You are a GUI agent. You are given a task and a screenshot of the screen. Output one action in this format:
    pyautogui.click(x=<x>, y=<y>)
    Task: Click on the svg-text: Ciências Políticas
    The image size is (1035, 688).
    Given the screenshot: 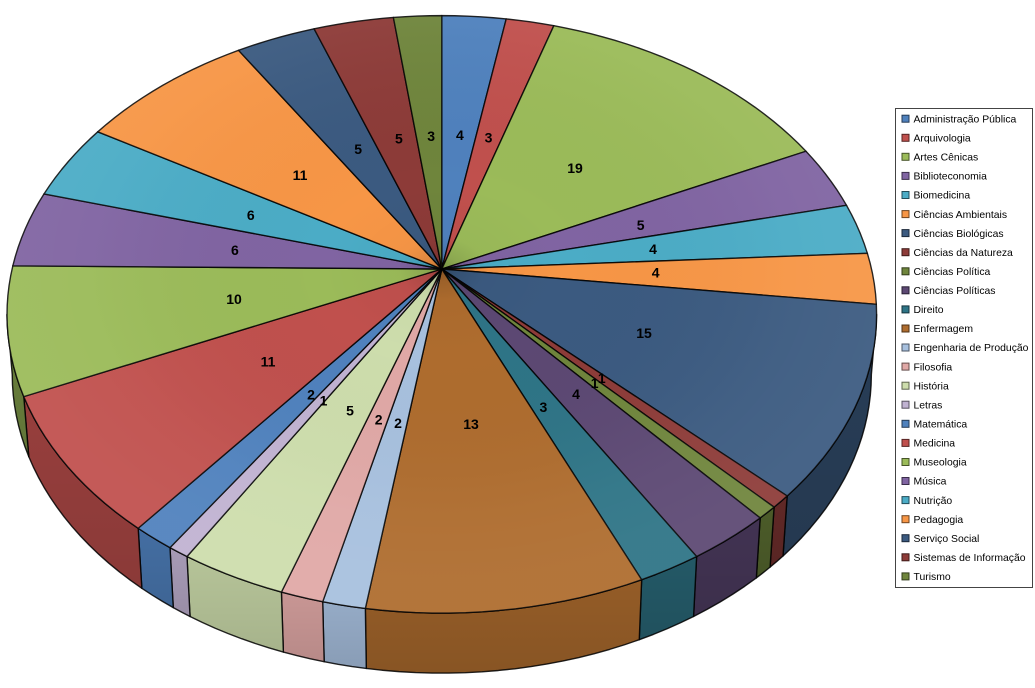 What is the action you would take?
    pyautogui.click(x=955, y=291)
    